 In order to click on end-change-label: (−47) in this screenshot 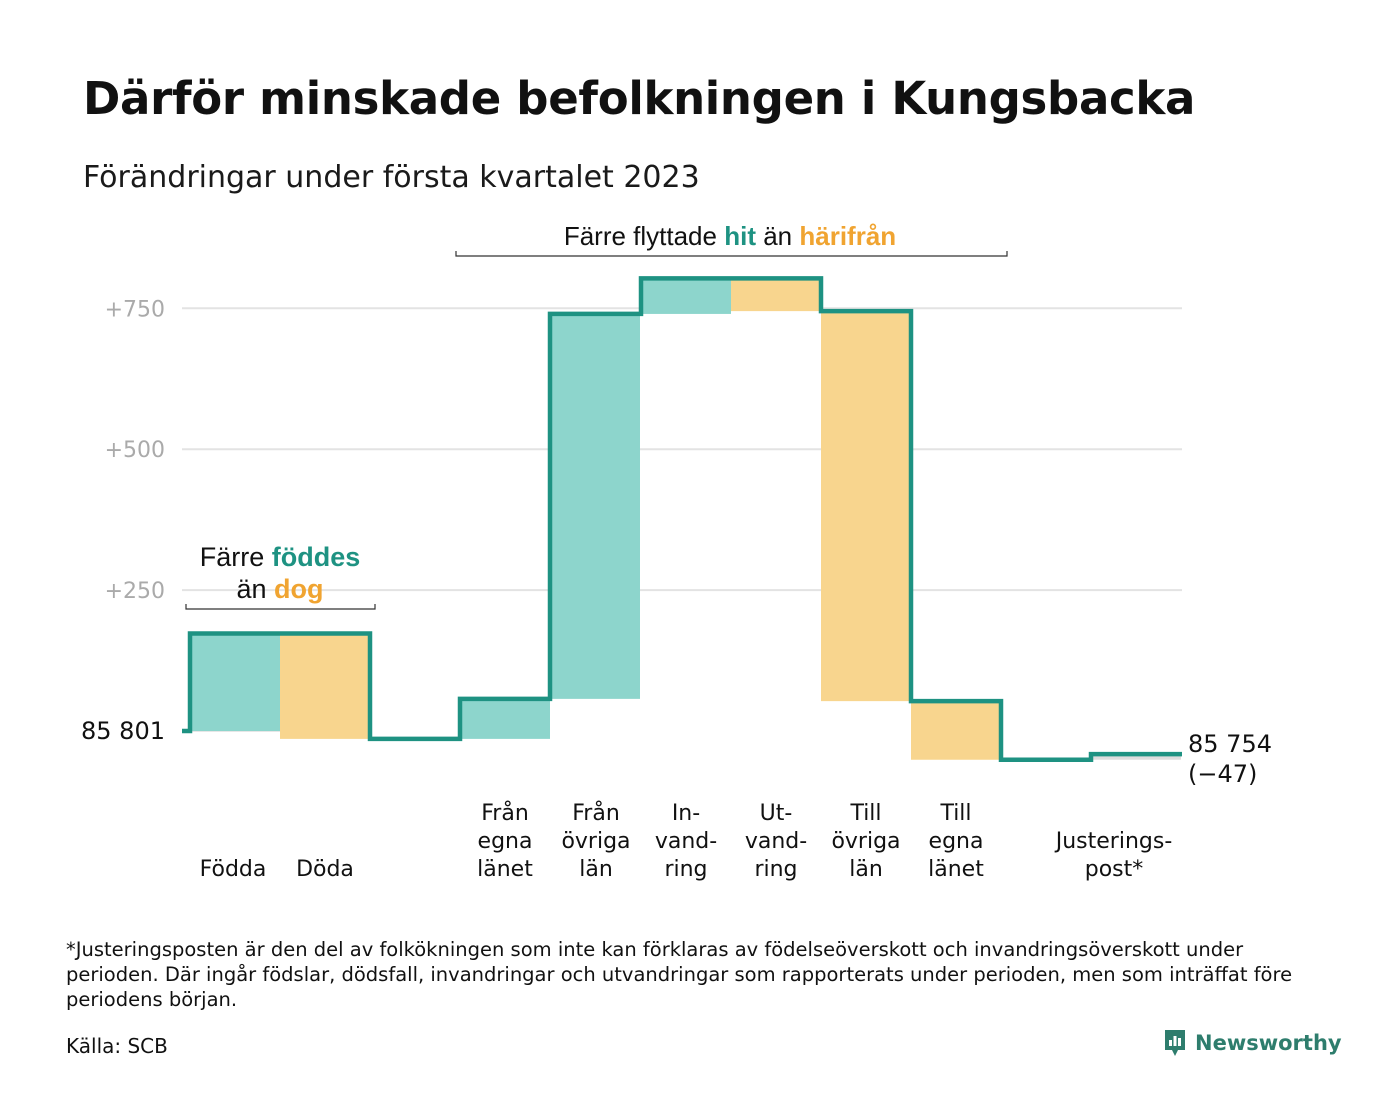, I will do `click(1222, 774)`.